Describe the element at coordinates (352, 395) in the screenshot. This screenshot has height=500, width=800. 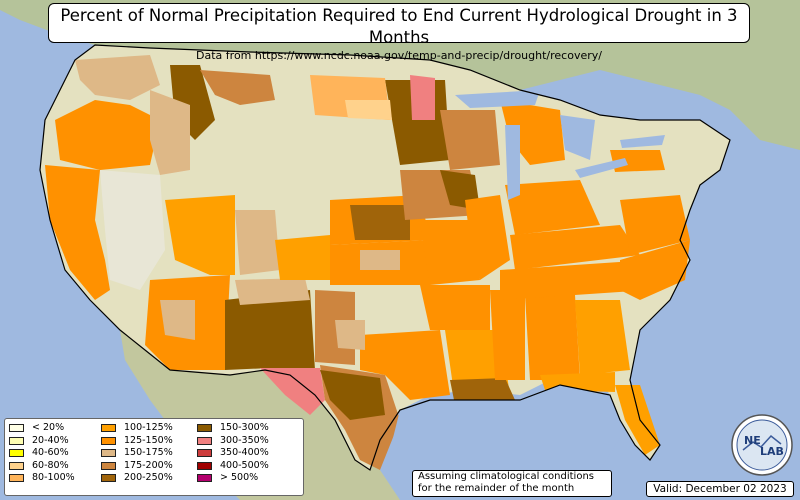
I see `region-texas-dark` at that location.